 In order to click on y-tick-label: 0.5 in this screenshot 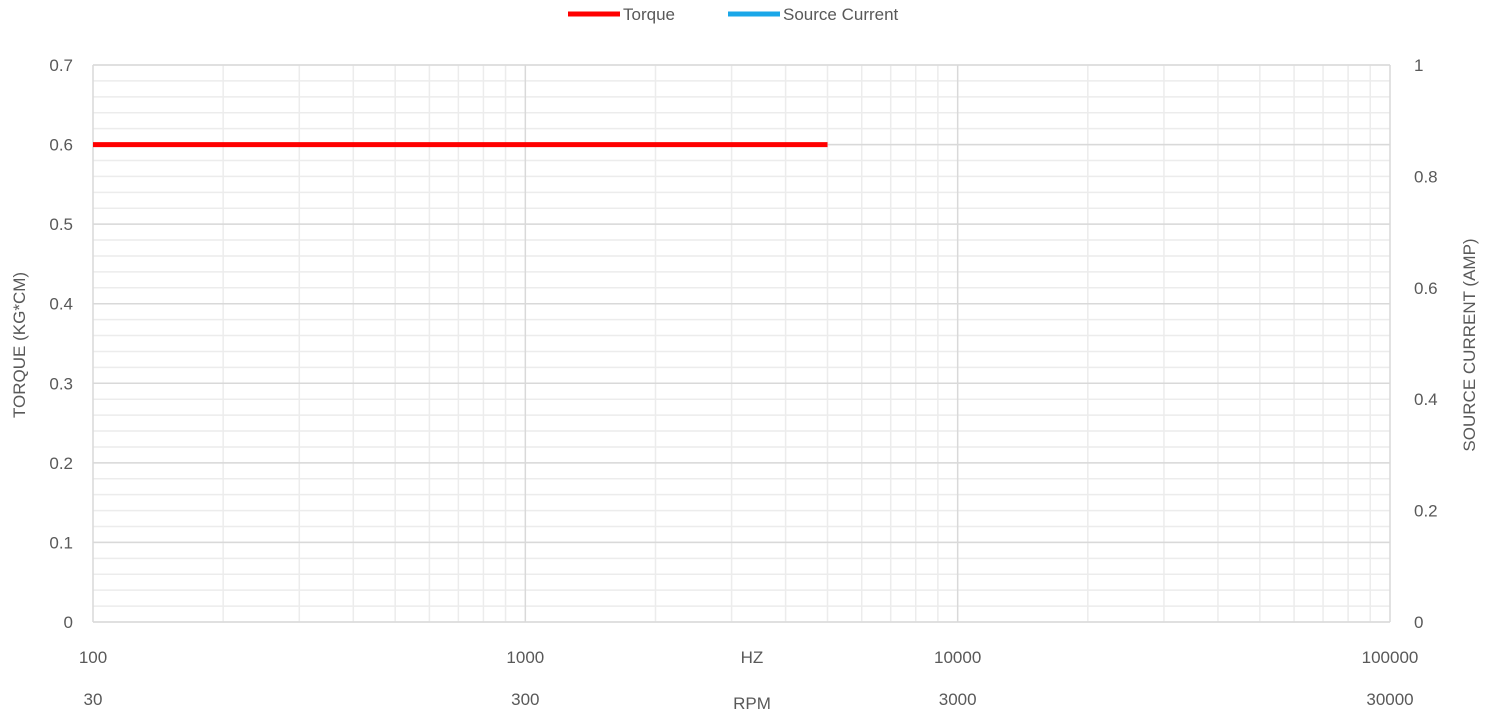, I will do `click(61, 224)`.